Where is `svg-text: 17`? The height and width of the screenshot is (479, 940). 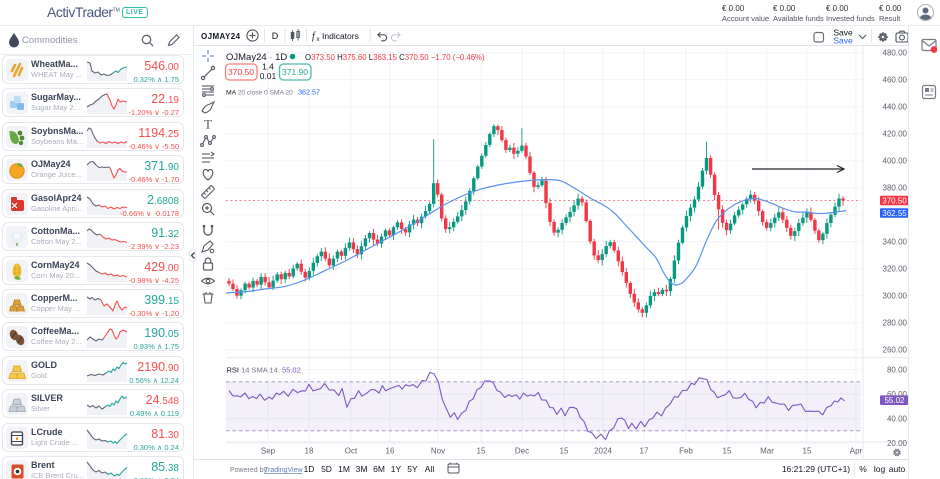 svg-text: 17 is located at coordinates (644, 451).